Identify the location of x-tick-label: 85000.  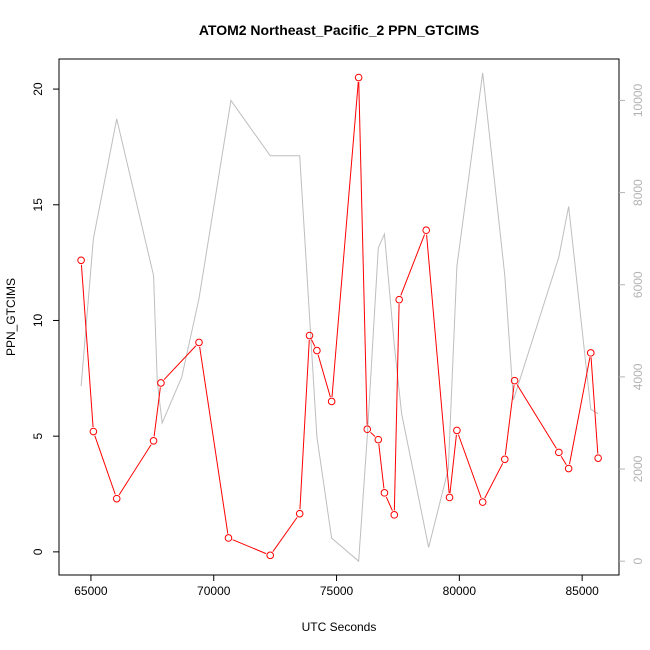
(582, 591).